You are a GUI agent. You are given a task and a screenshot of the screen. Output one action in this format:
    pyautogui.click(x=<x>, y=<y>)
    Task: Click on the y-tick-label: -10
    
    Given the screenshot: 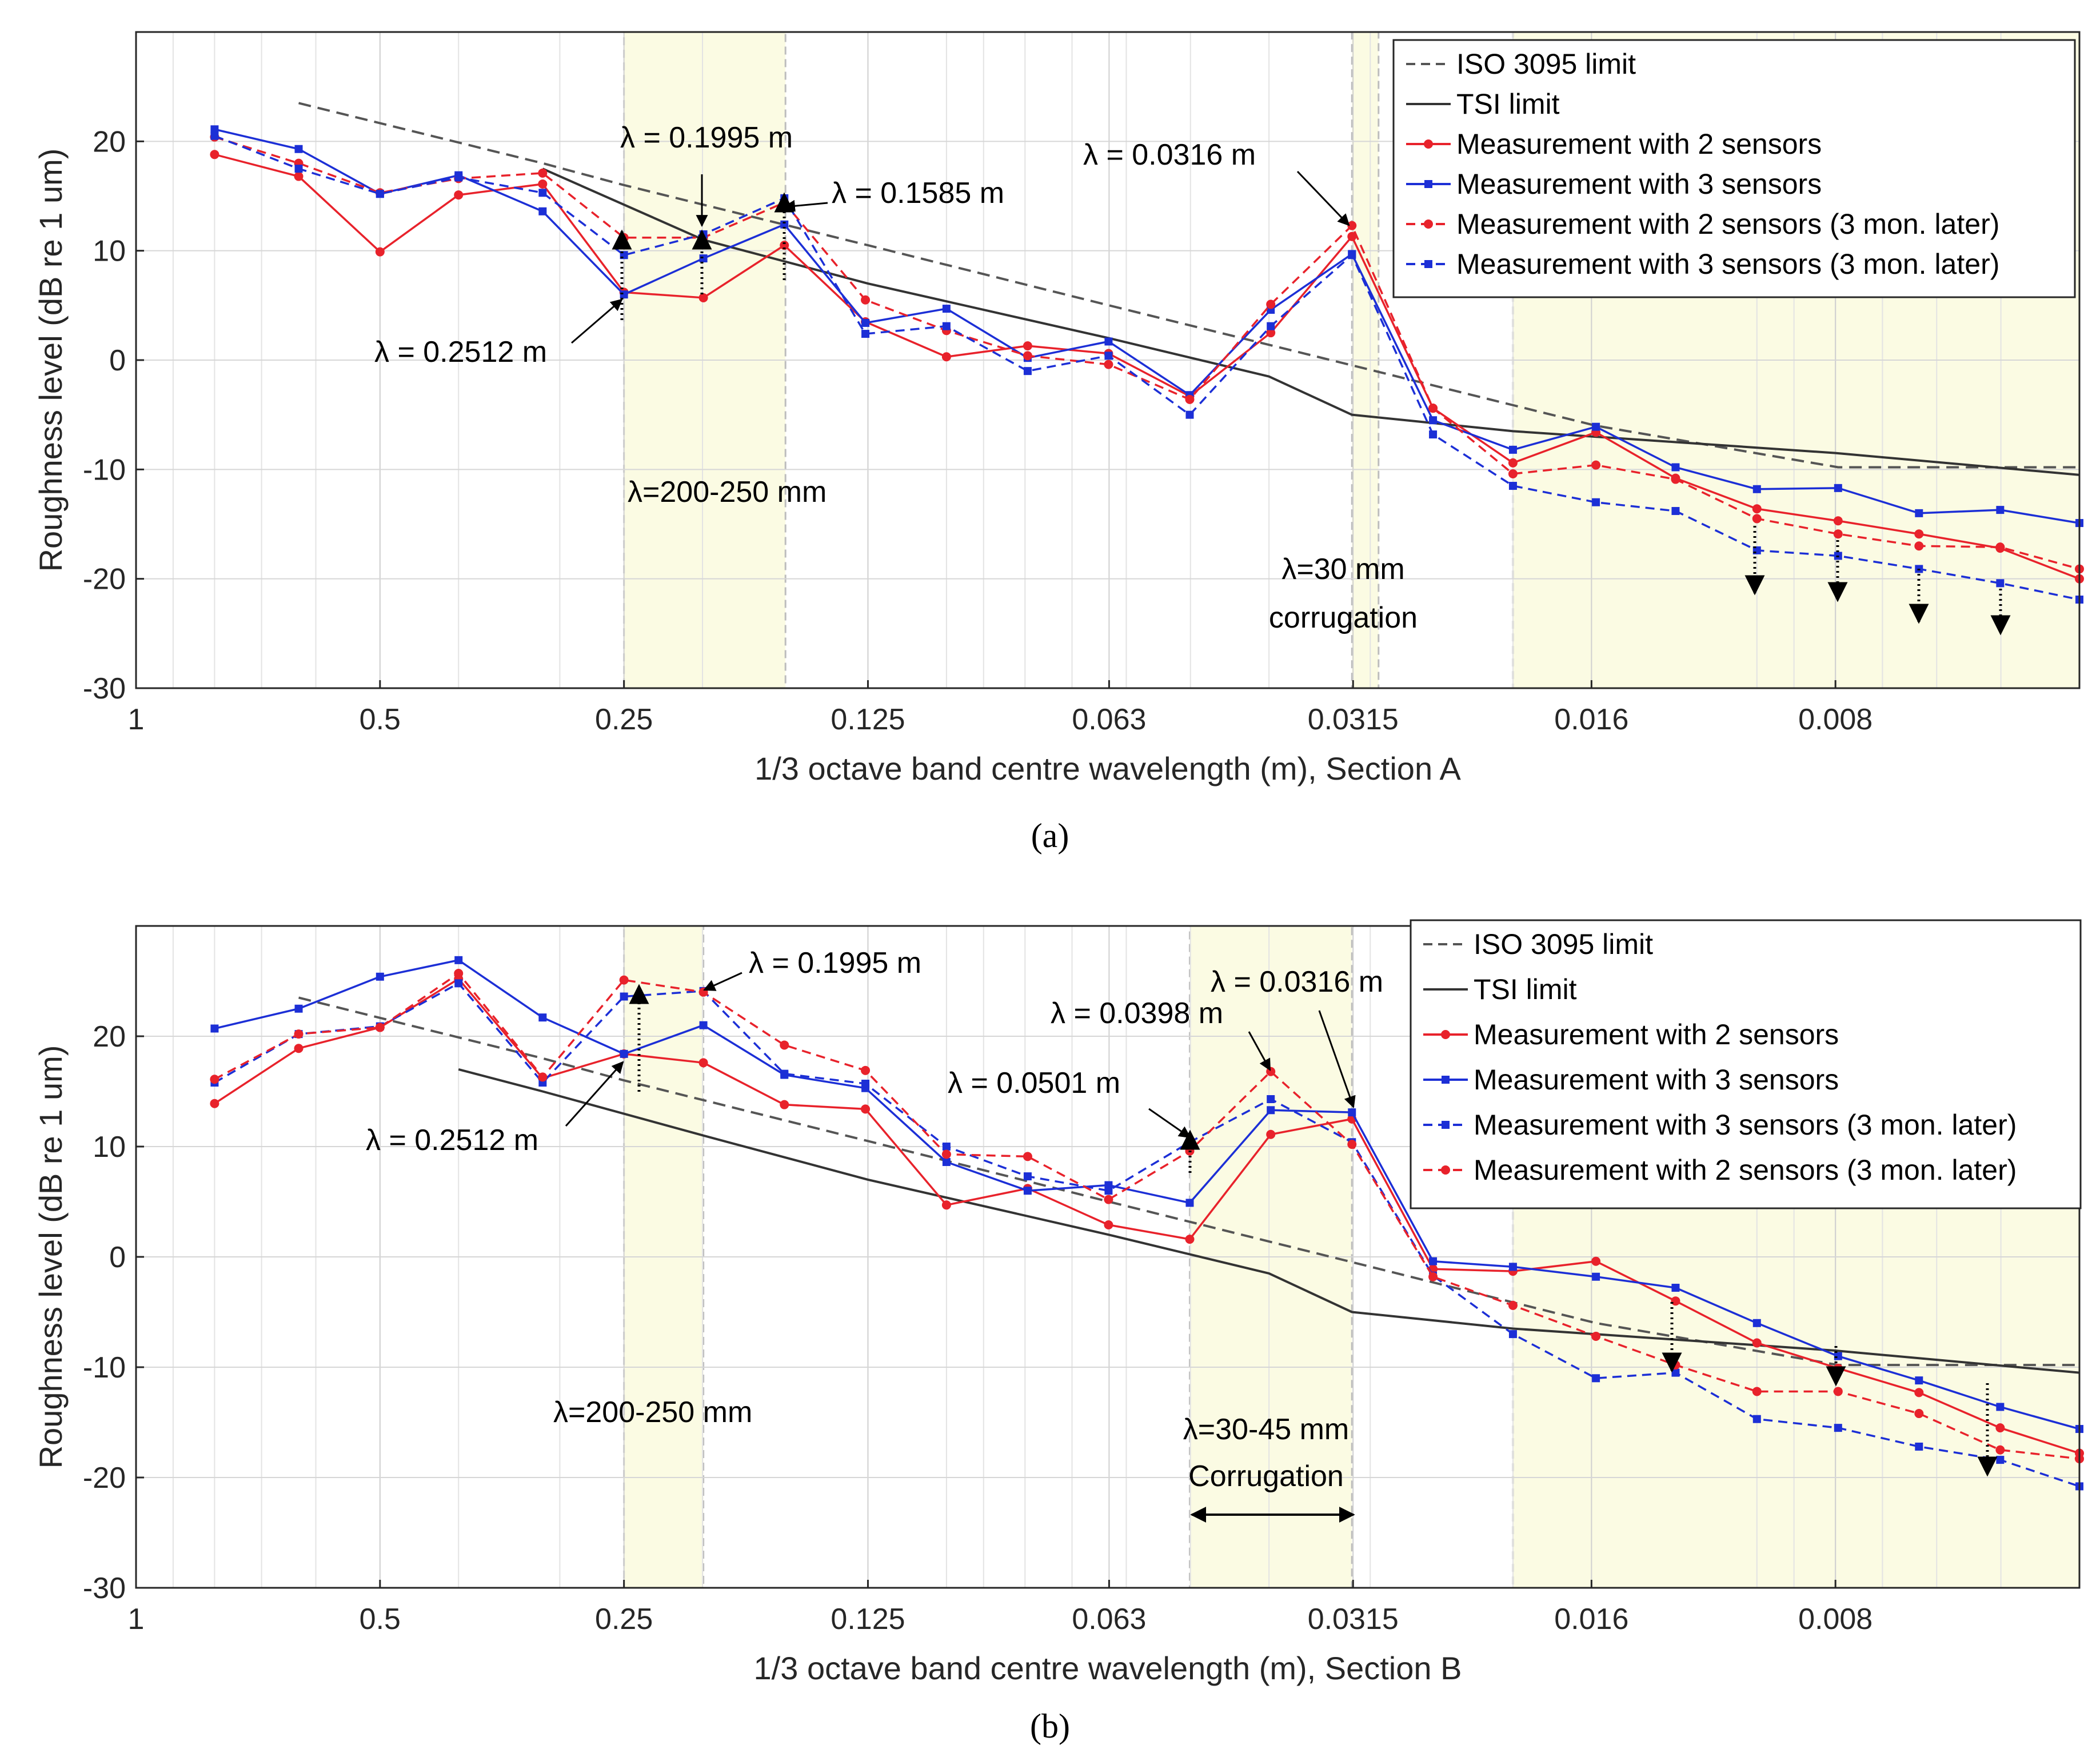 What is the action you would take?
    pyautogui.click(x=104, y=1367)
    